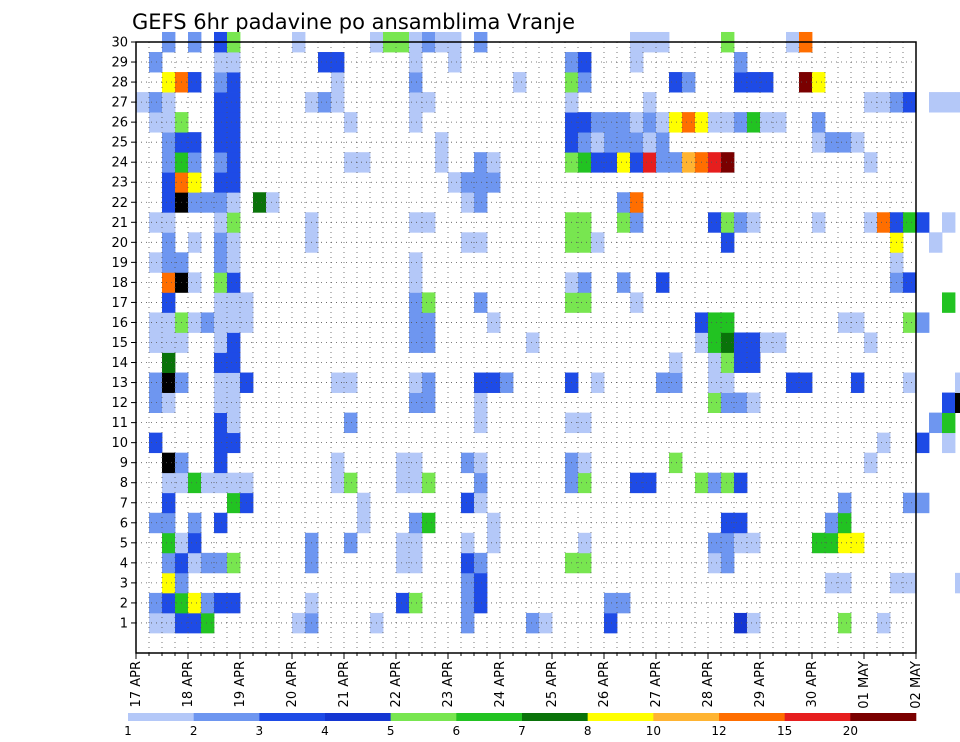  I want to click on y-tick-label-12: 12, so click(119, 403).